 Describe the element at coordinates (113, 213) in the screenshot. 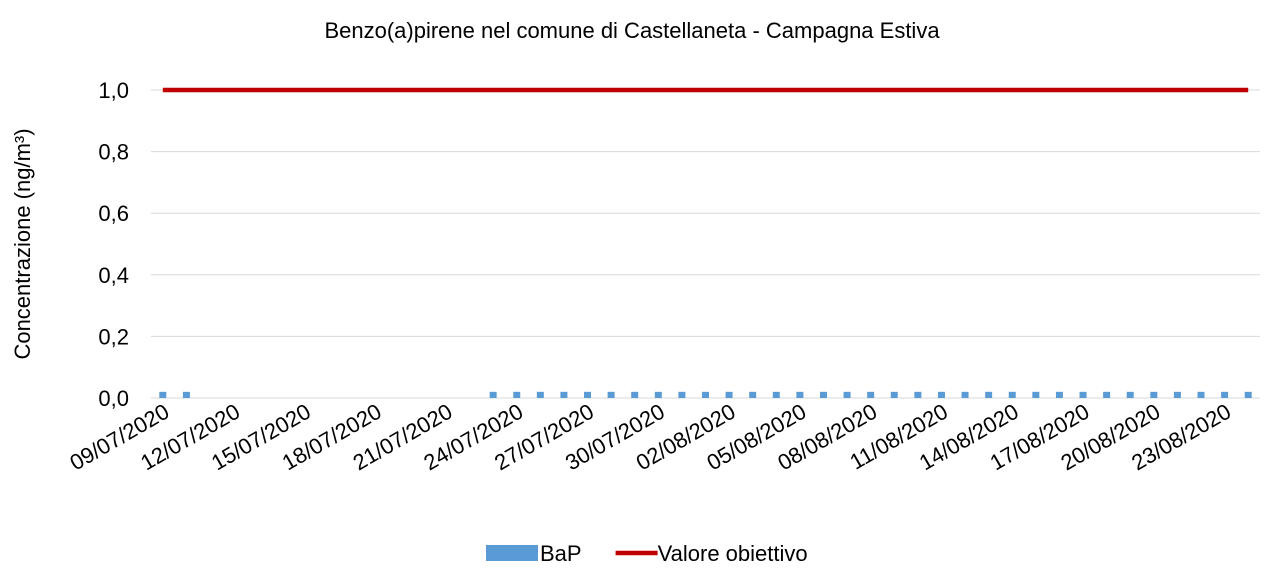

I see `y-tick-label: 0,6` at that location.